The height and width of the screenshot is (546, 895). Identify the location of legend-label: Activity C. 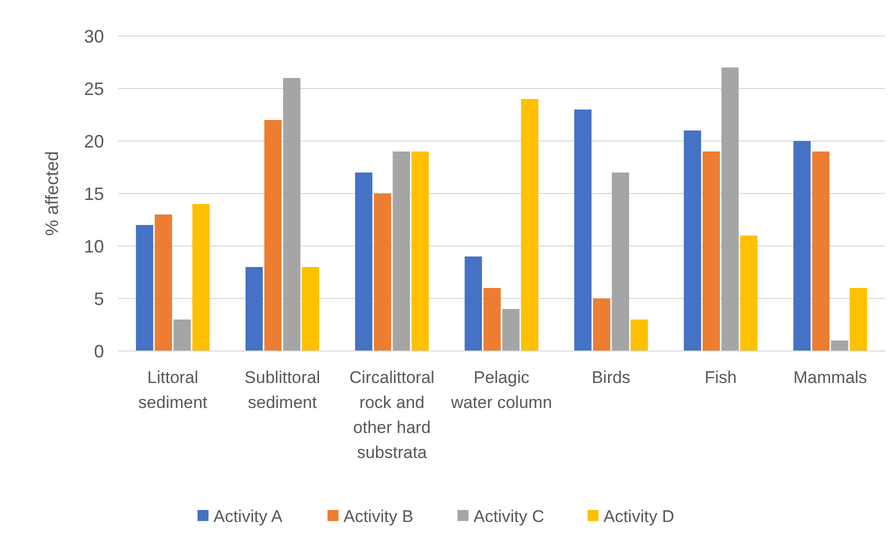
(509, 516).